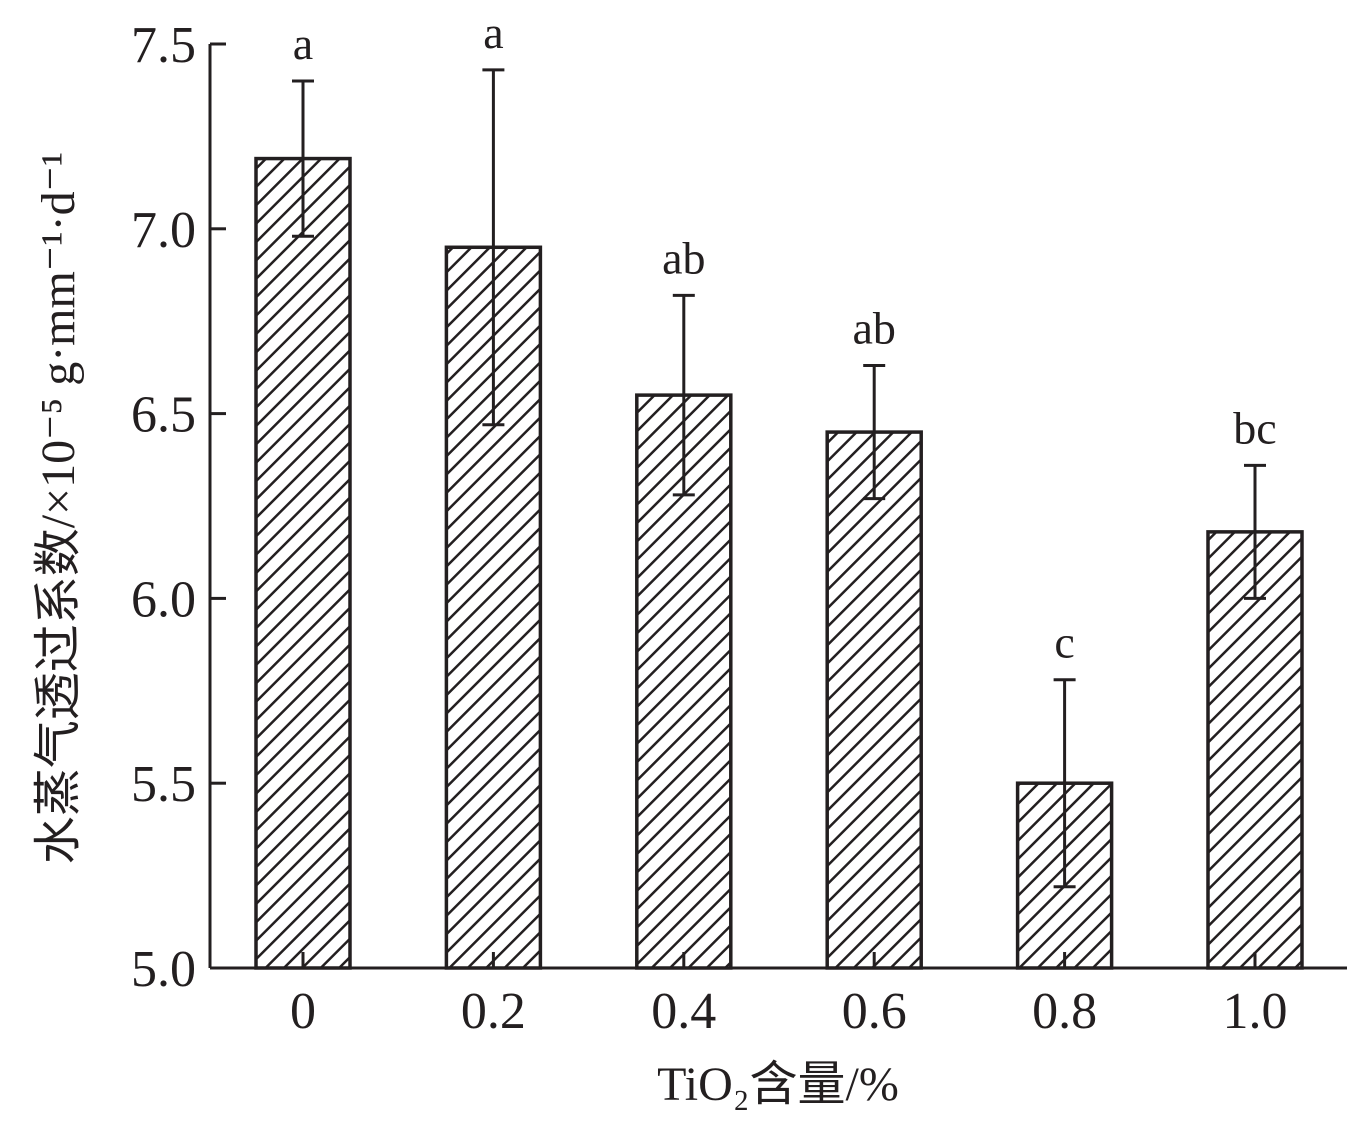 The width and height of the screenshot is (1347, 1142). Describe the element at coordinates (303, 1011) in the screenshot. I see `x-tick-label: 0` at that location.